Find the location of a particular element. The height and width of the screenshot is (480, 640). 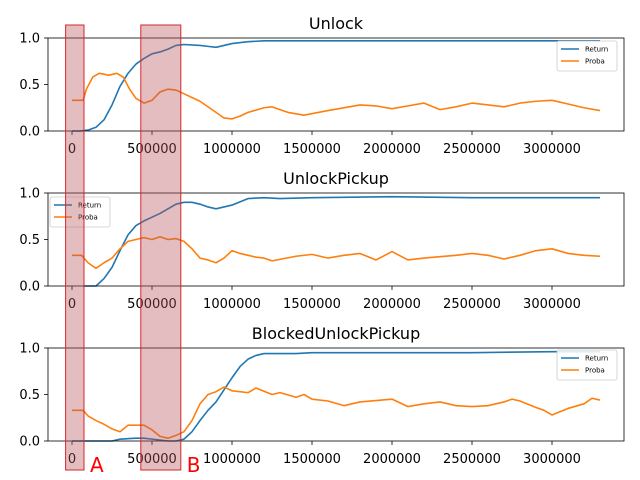

chart-title: BlockedUnlockPickup is located at coordinates (336, 333).